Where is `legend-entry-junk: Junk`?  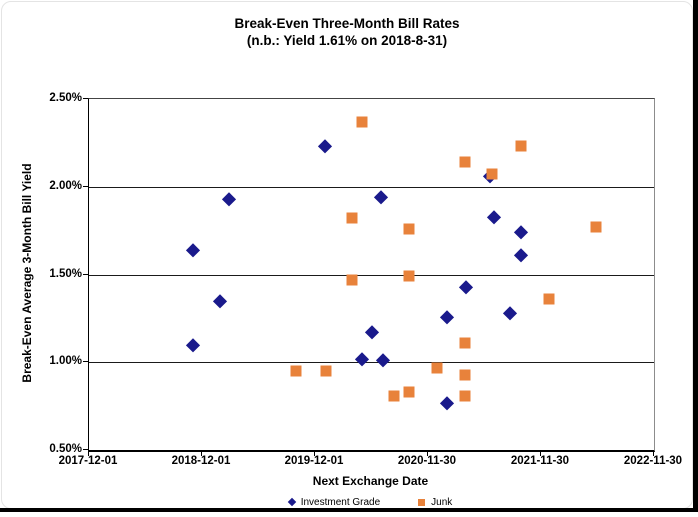
legend-entry-junk: Junk is located at coordinates (435, 502).